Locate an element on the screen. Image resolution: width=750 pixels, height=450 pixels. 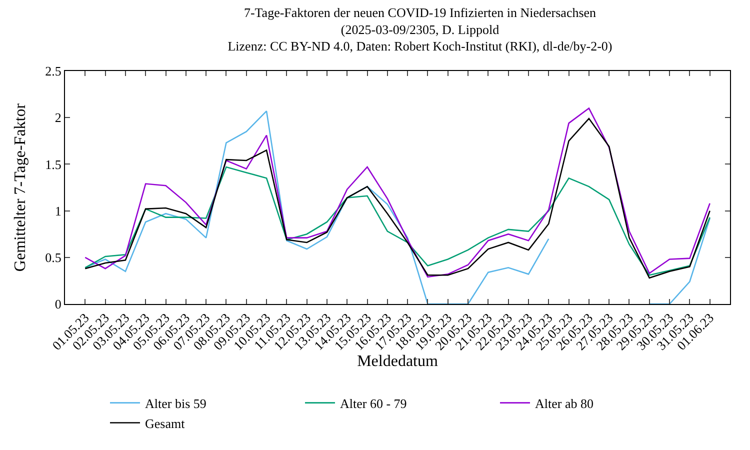
y-axis-title: Gemittelter 7-Tage-Faktor is located at coordinates (21, 187).